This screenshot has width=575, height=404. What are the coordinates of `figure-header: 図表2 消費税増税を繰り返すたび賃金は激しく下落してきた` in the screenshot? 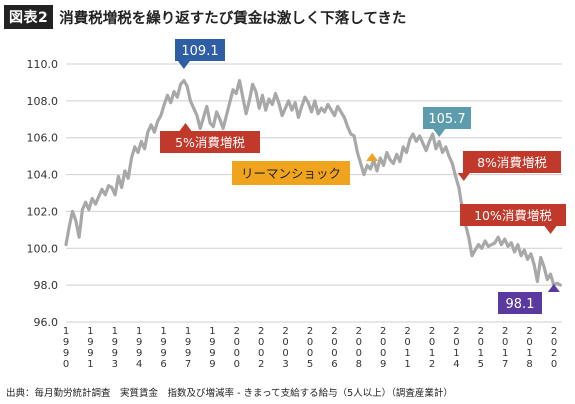 It's located at (205, 17).